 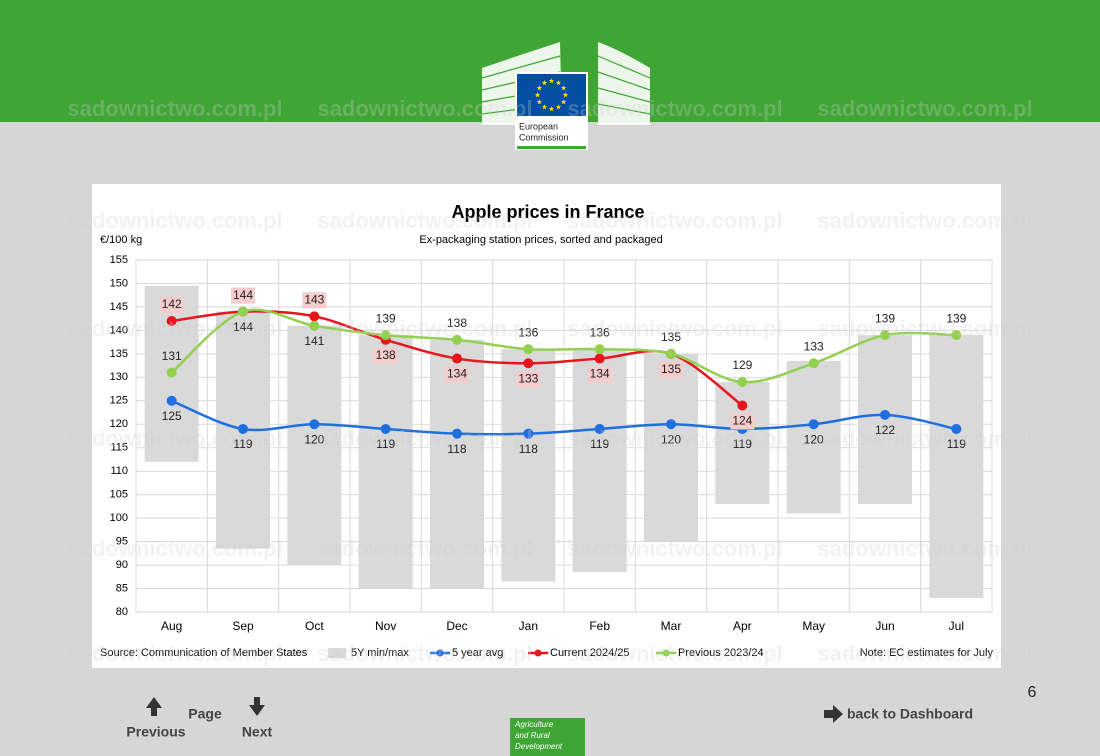 I want to click on data-label: 129, so click(x=742, y=365).